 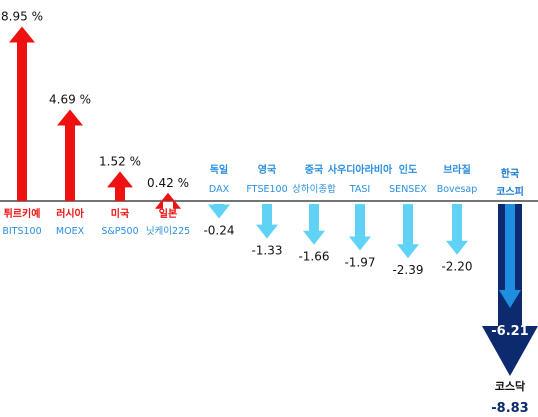 I want to click on value-label: 0.42 %, so click(x=168, y=183).